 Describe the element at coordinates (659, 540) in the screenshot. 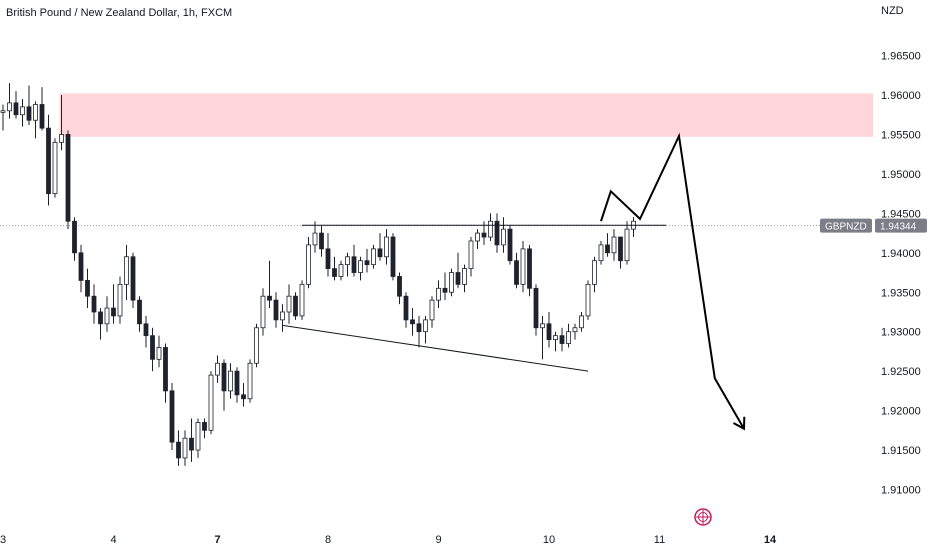

I see `date-tick-label: 11` at that location.